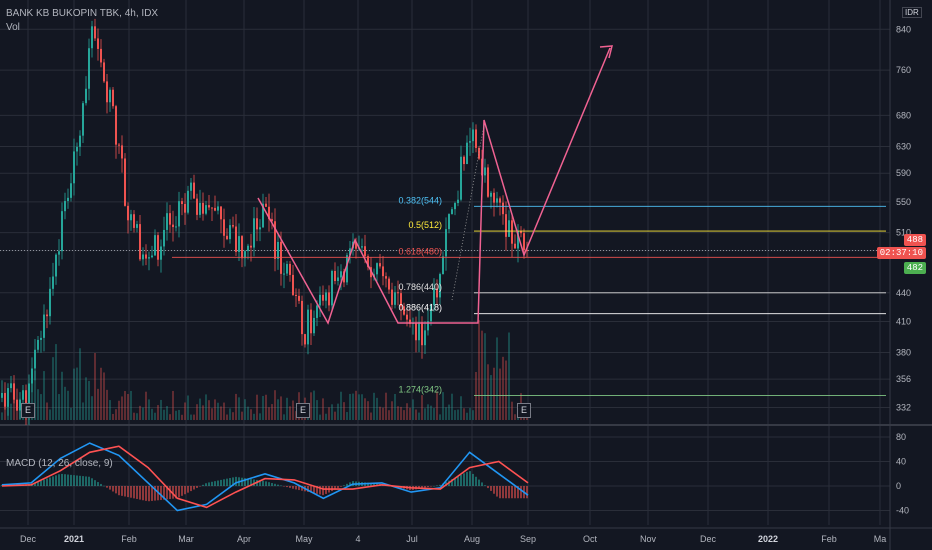  I want to click on time-tick-label: 4, so click(357, 539).